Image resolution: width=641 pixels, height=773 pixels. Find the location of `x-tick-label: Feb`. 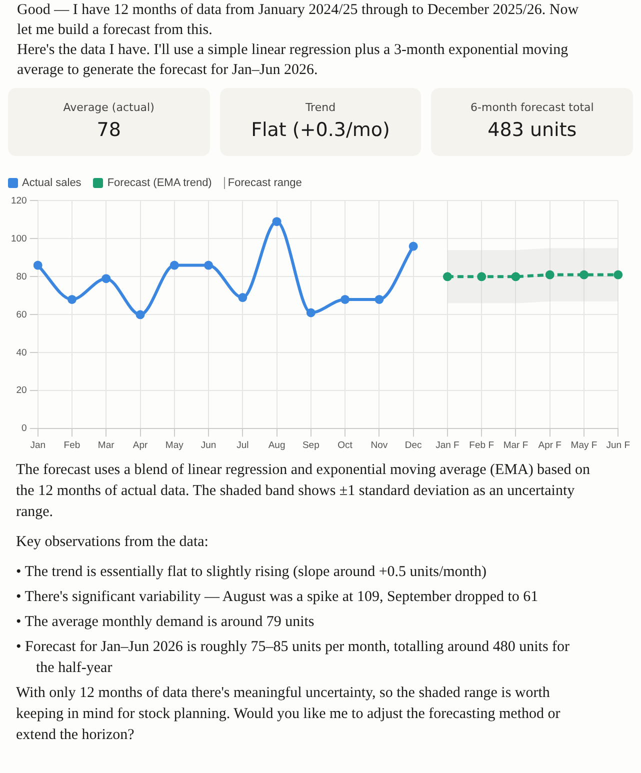

x-tick-label: Feb is located at coordinates (72, 445).